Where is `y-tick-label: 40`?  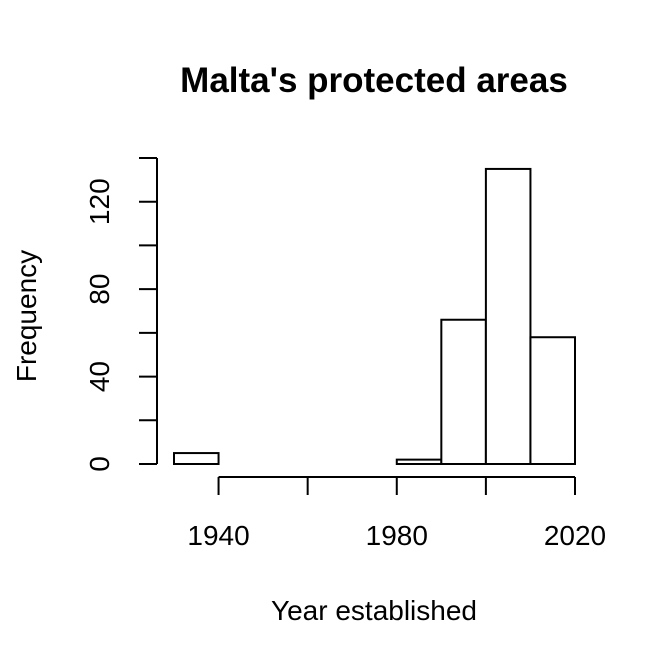 y-tick-label: 40 is located at coordinates (99, 376).